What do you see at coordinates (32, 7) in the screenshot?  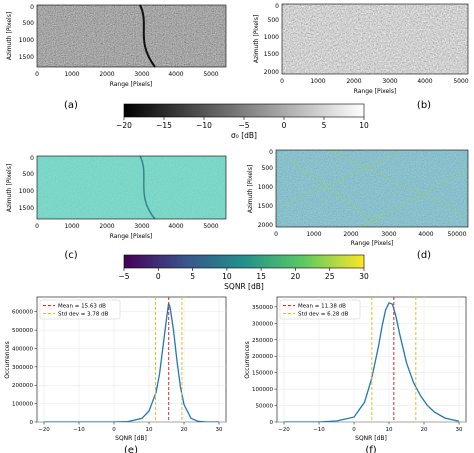 I see `image-a-ytick-0: 0` at bounding box center [32, 7].